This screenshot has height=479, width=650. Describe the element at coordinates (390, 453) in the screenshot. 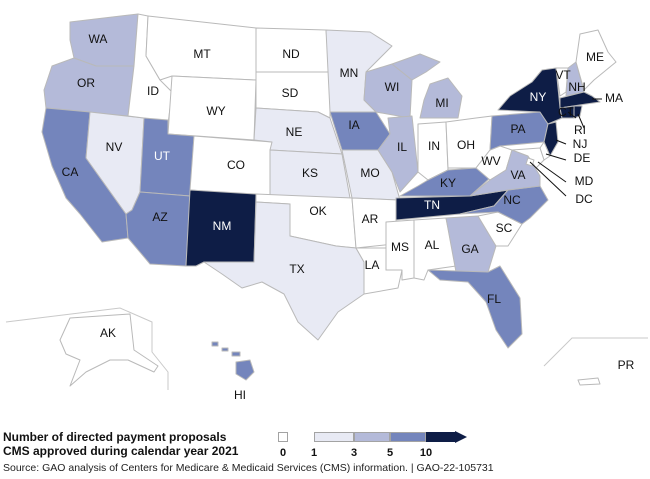

I see `legend-tick-5: 5` at that location.